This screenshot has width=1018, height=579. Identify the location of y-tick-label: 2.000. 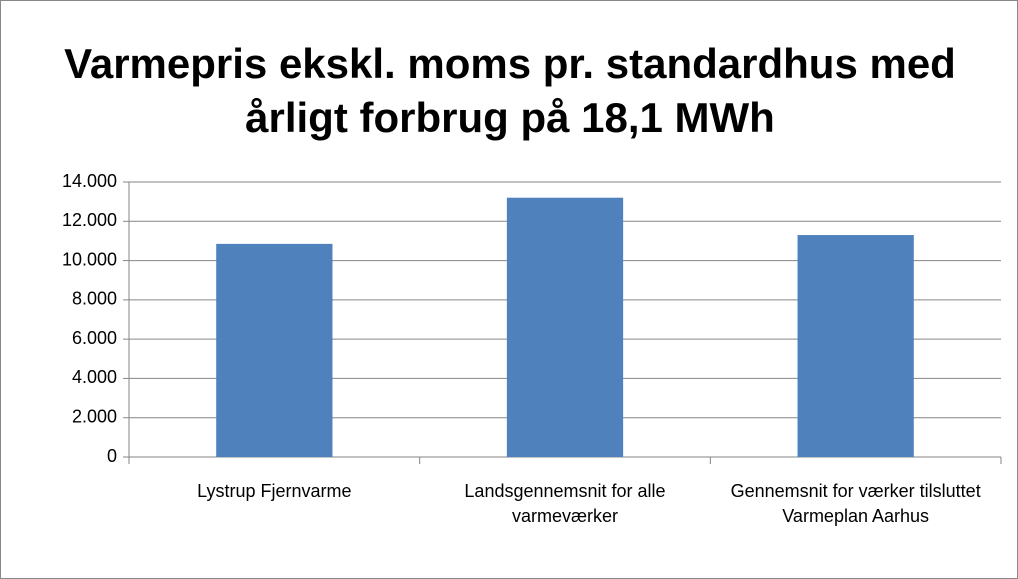
(94, 416).